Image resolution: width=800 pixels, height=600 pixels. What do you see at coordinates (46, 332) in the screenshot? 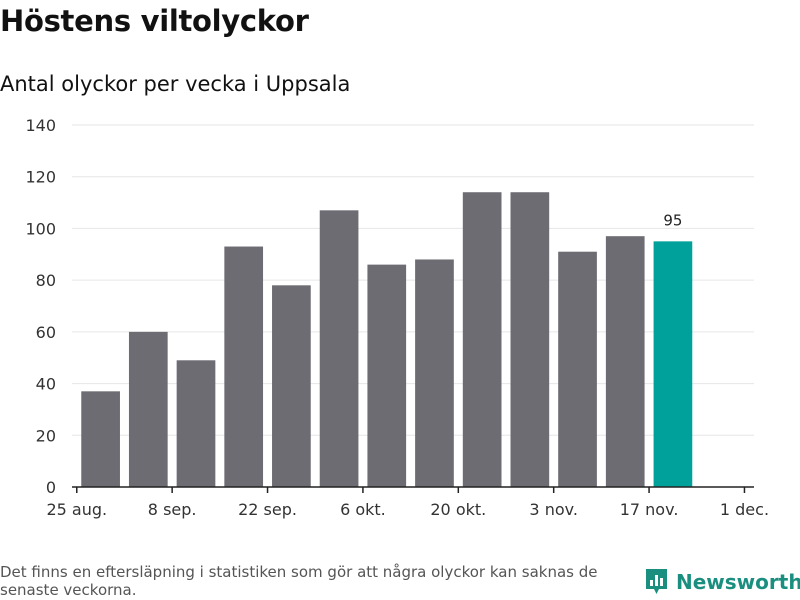
I see `y-tick-label-60: 60` at bounding box center [46, 332].